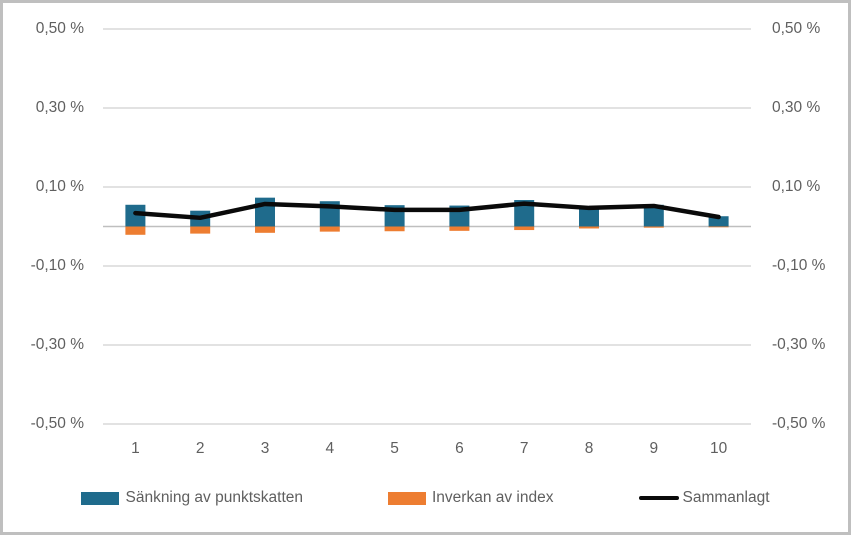  I want to click on x-axis-tick-label: 4, so click(330, 448).